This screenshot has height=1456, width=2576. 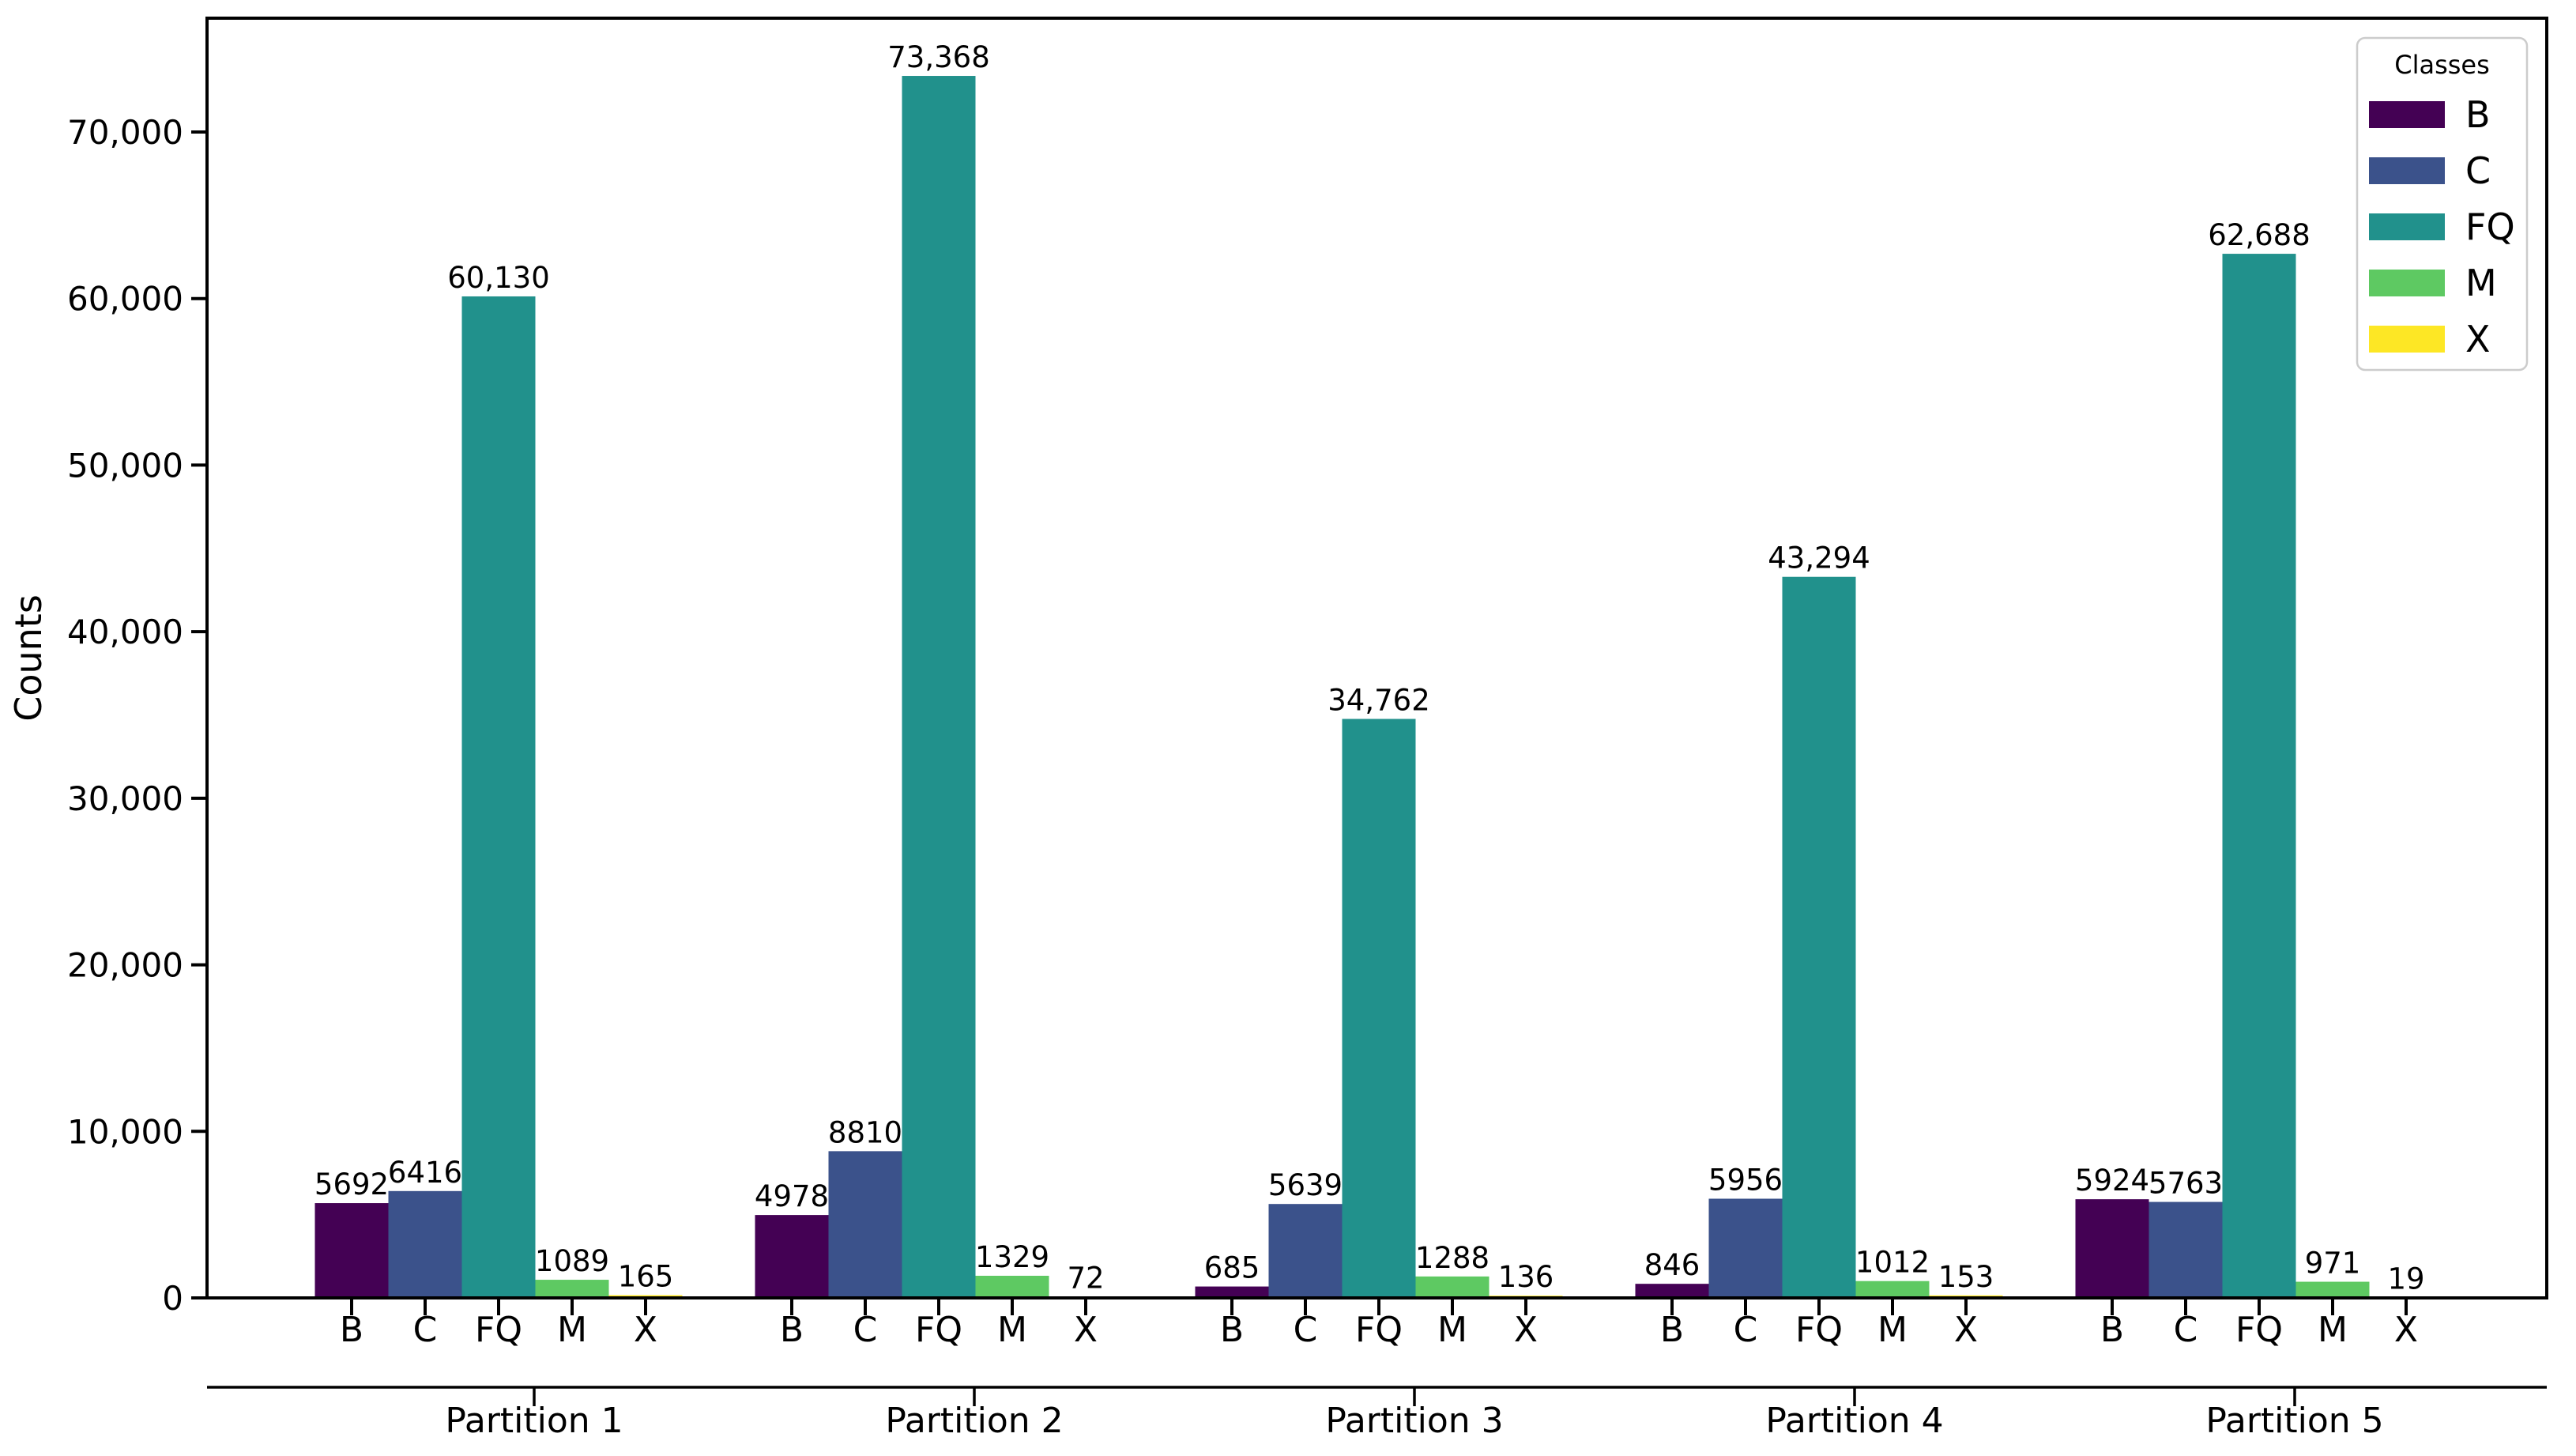 I want to click on value-label-B-partition-3: 685, so click(x=1232, y=1268).